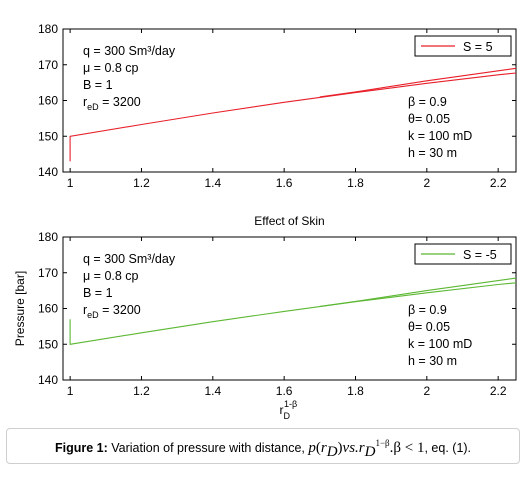 This screenshot has height=480, width=528. Describe the element at coordinates (287, 416) in the screenshot. I see `x-axis-label-subscript: D` at that location.